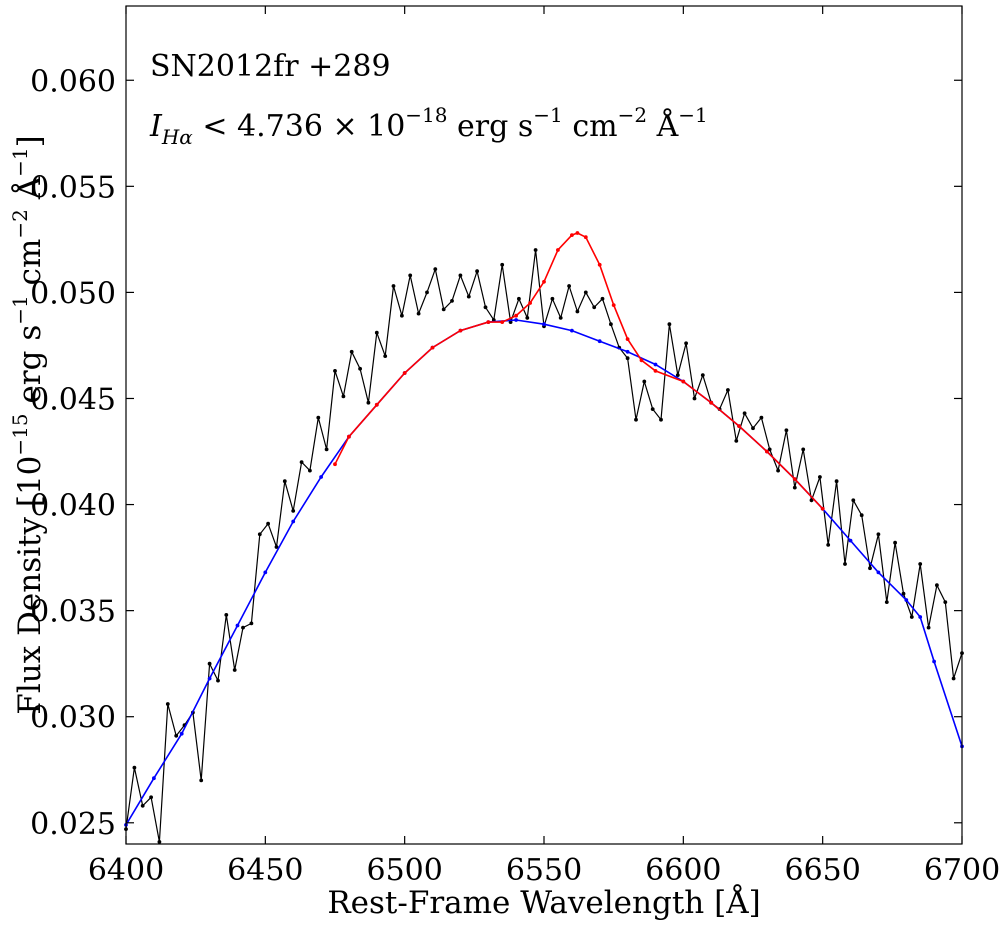  What do you see at coordinates (683, 870) in the screenshot?
I see `x-tick-label: 6600` at bounding box center [683, 870].